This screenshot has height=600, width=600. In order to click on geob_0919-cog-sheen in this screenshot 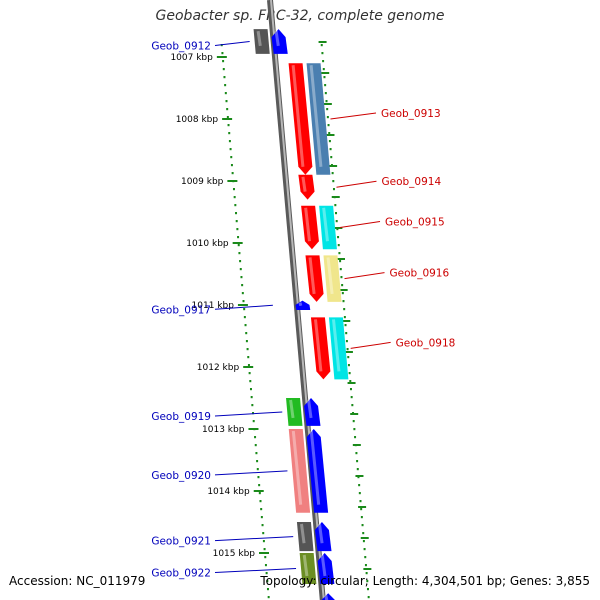, I will do `click(292, 409)`.